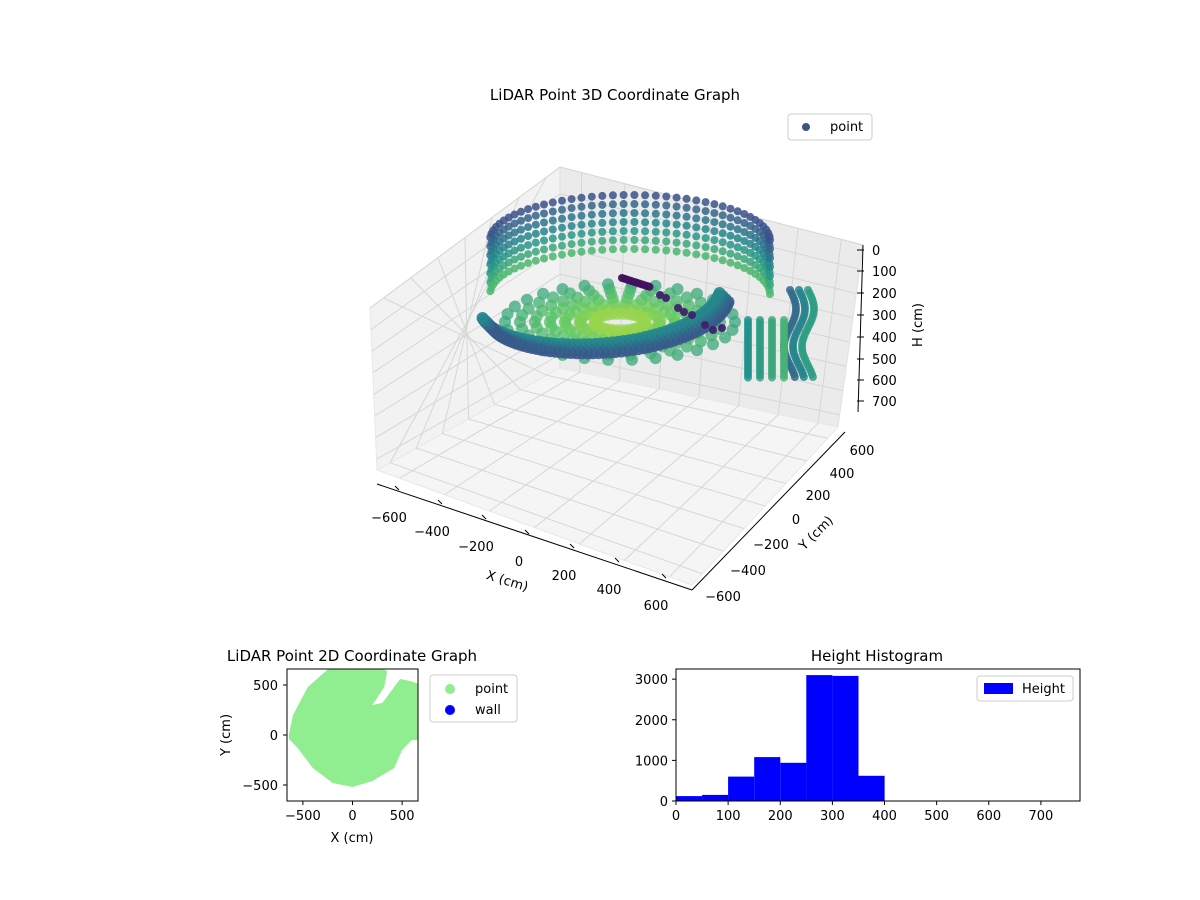 The height and width of the screenshot is (900, 1200). Describe the element at coordinates (260, 786) in the screenshot. I see `y-tick-label-2d: −500` at that location.